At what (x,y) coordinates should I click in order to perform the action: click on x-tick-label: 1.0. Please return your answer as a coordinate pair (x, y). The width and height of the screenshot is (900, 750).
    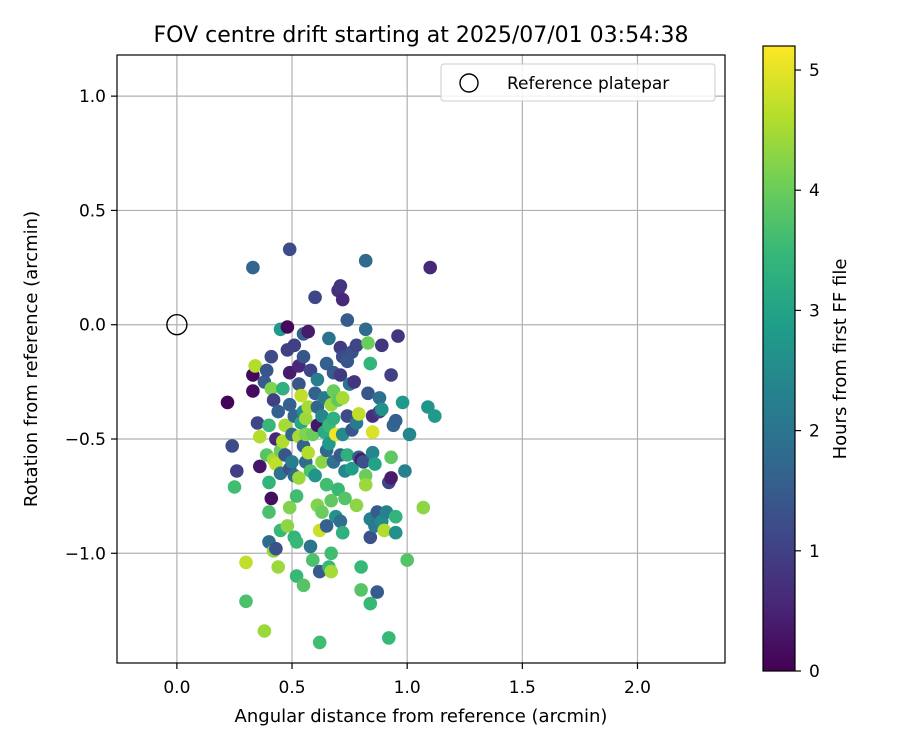
    Looking at the image, I should click on (407, 688).